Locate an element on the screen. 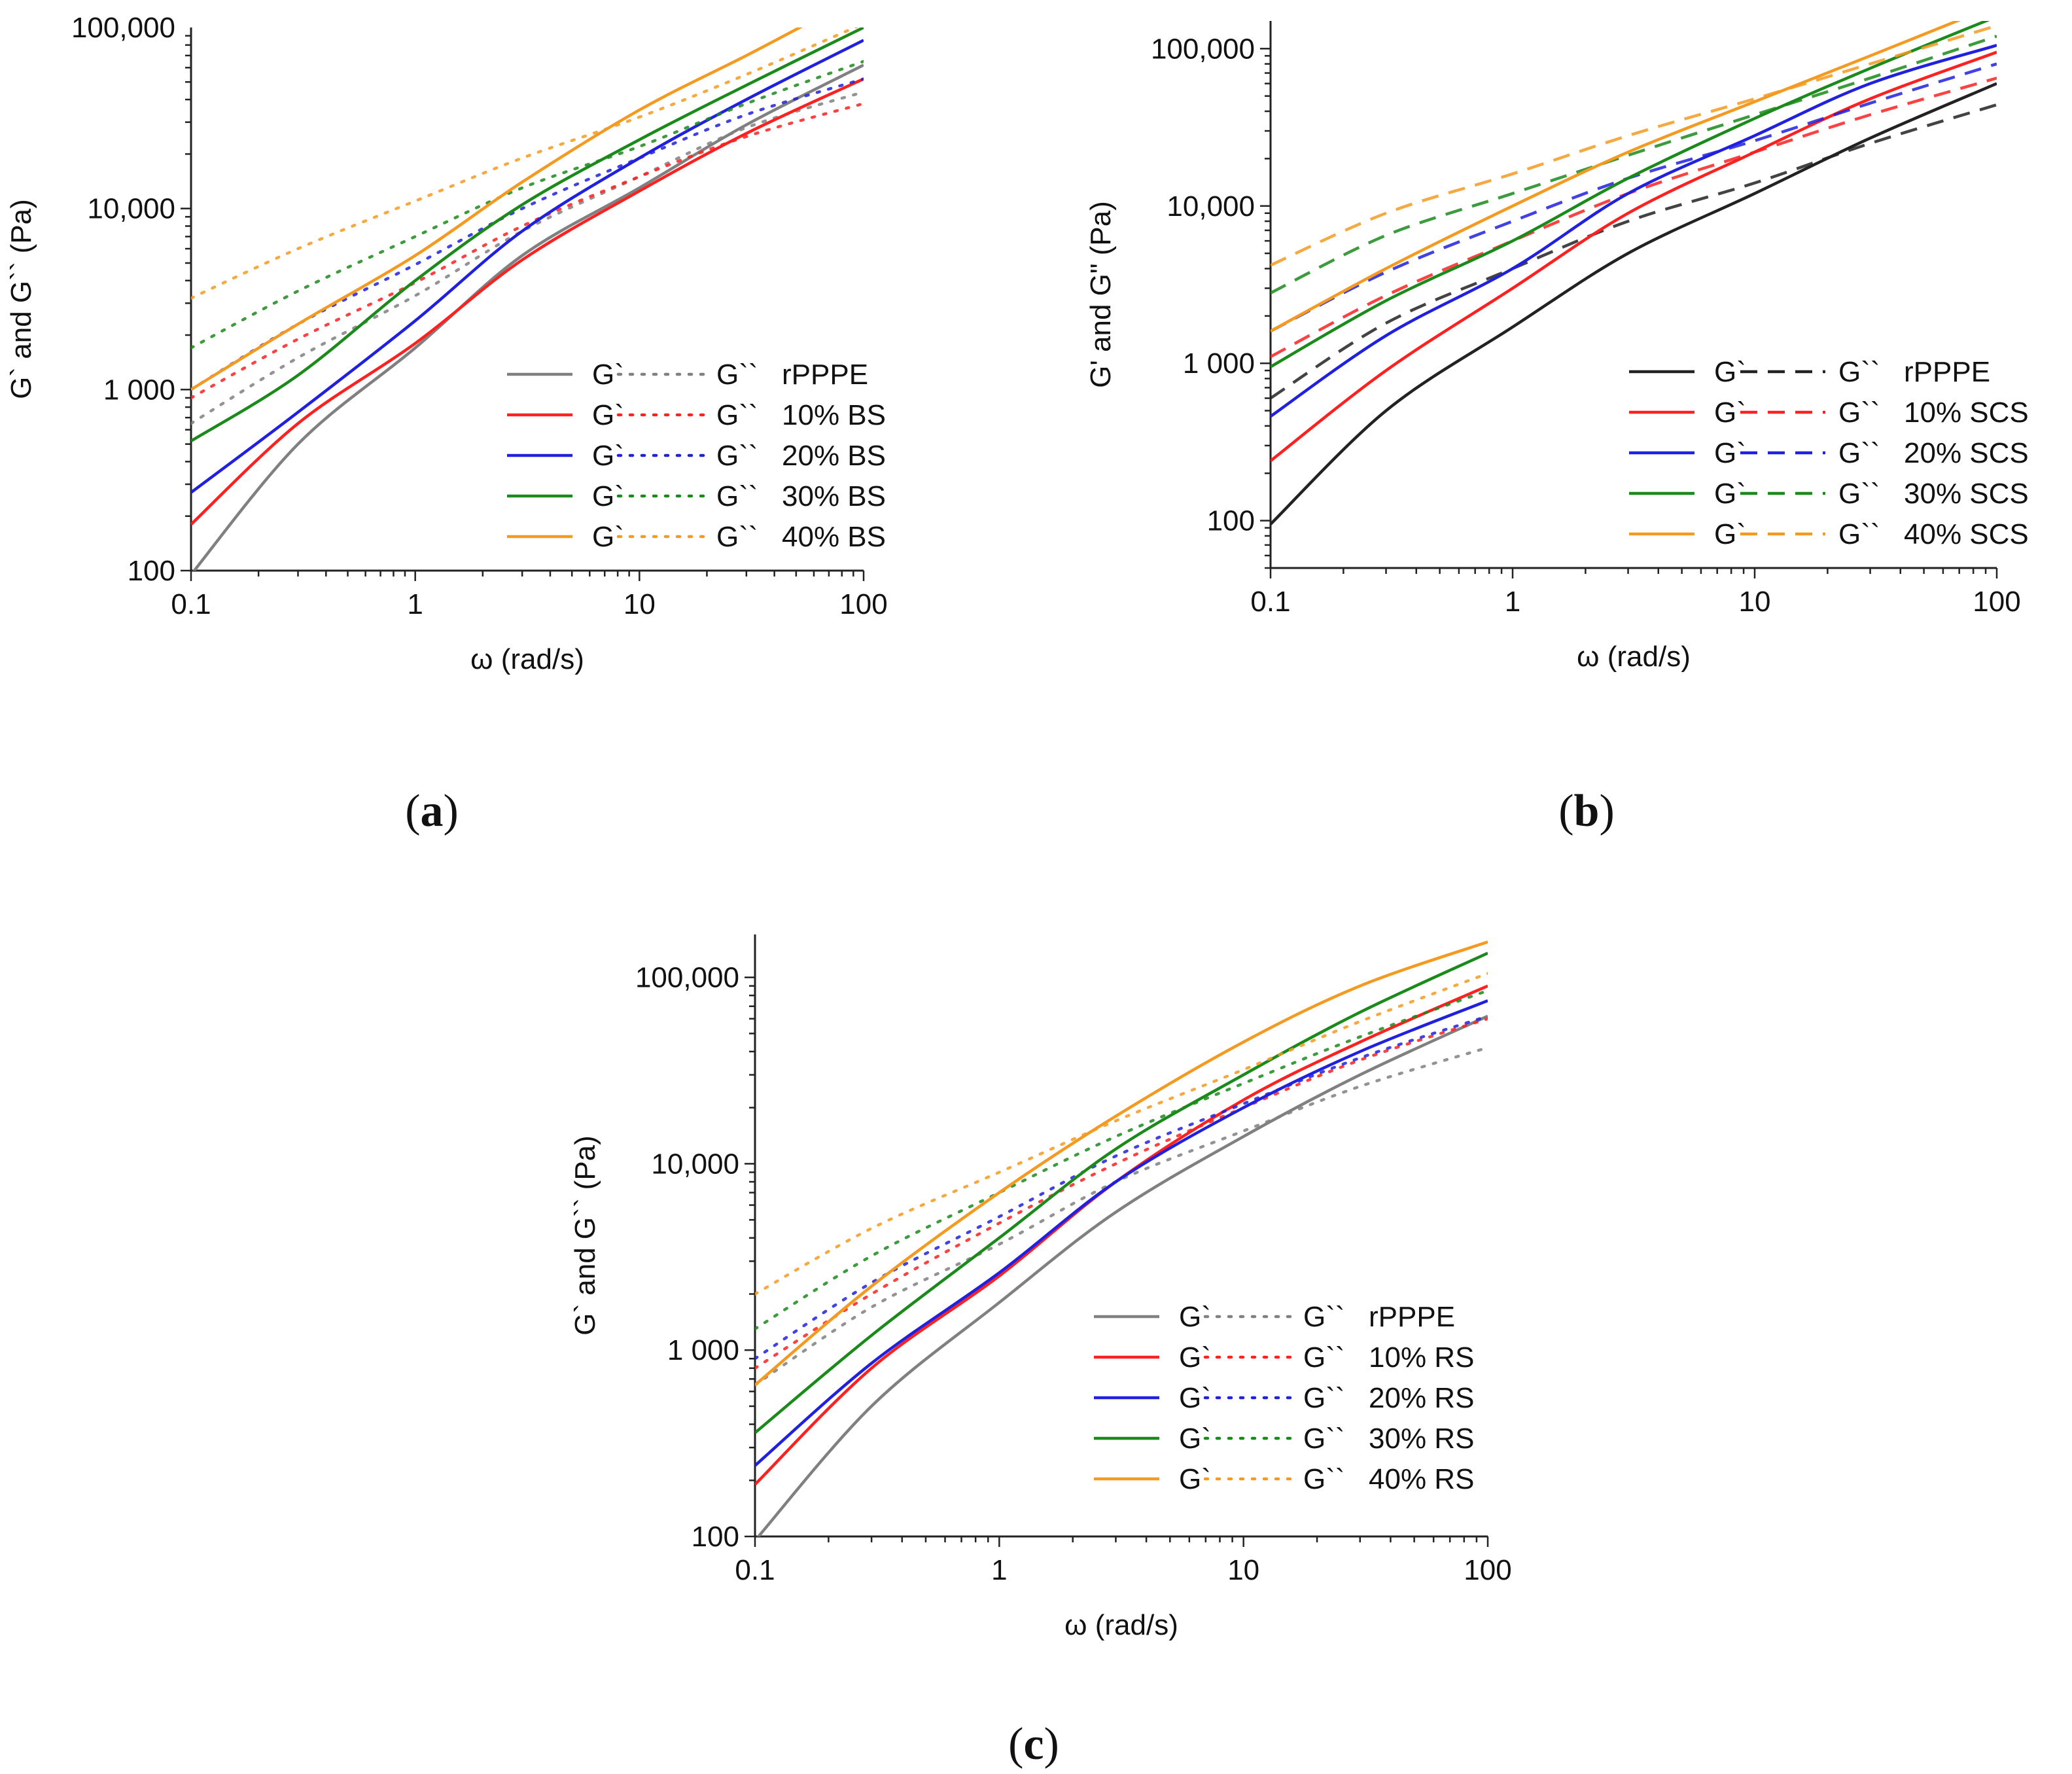  plot-area-a is located at coordinates (527, 299).